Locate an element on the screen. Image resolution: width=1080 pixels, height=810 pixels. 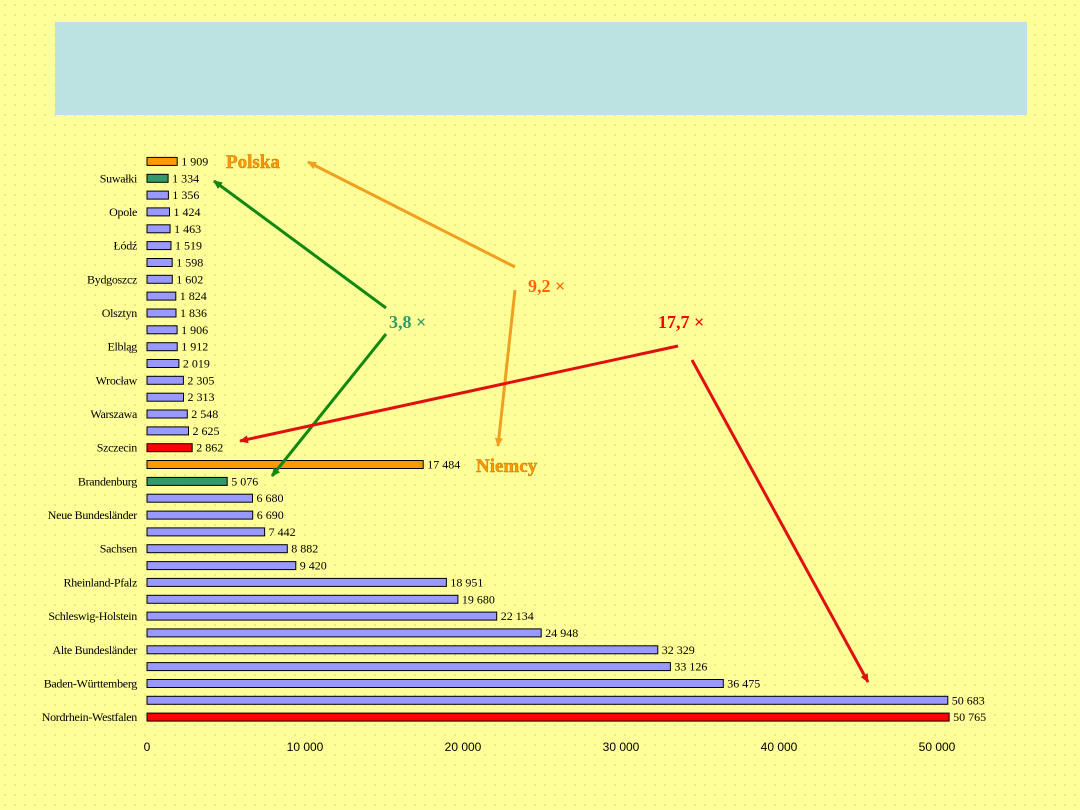
x-tick-label: 50 000 is located at coordinates (937, 747).